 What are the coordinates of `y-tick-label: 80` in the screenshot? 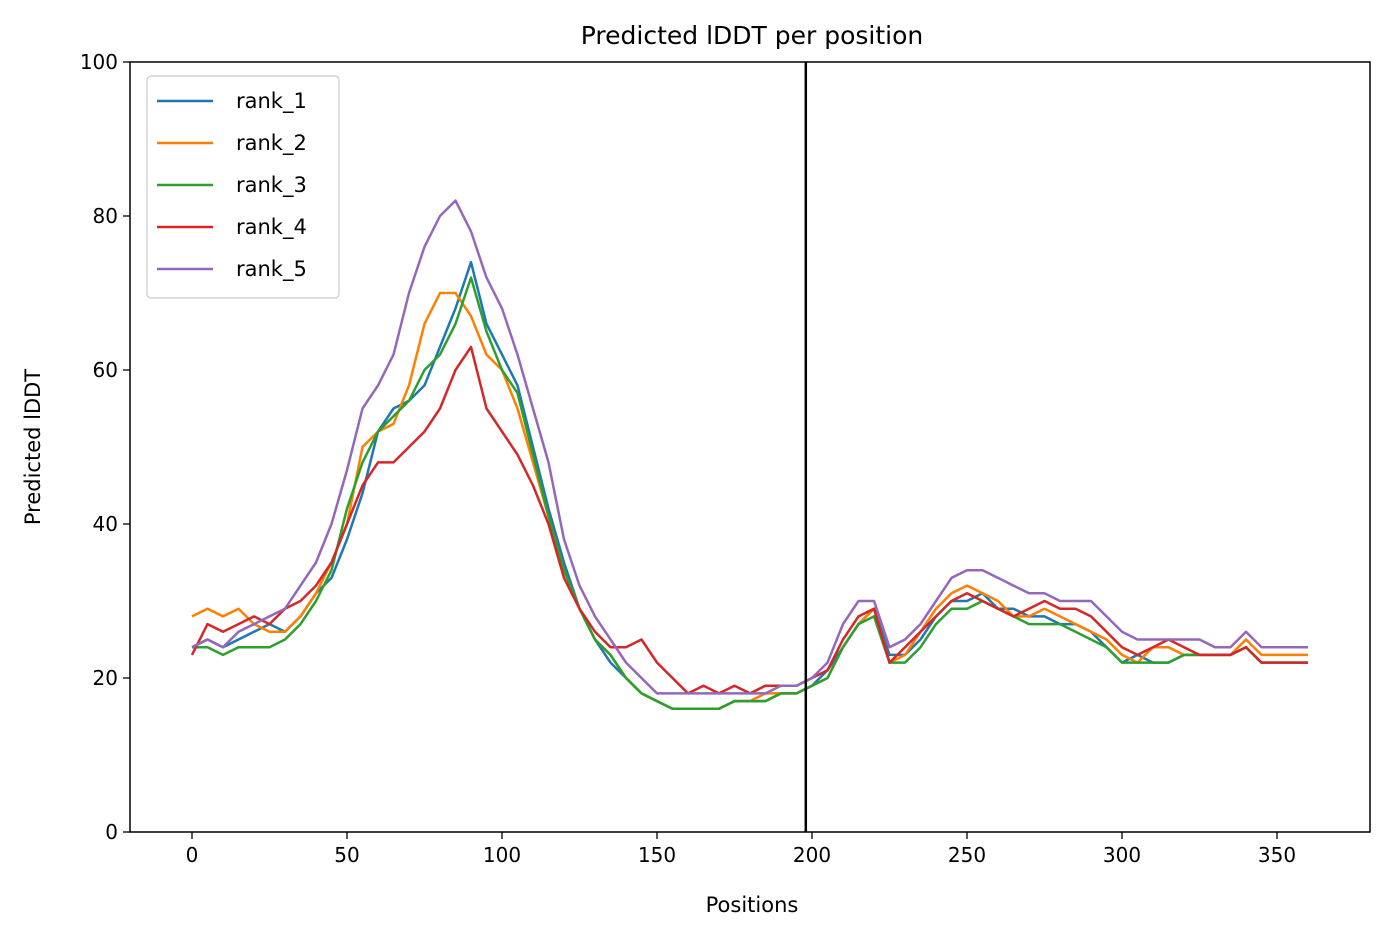 It's located at (105, 216).